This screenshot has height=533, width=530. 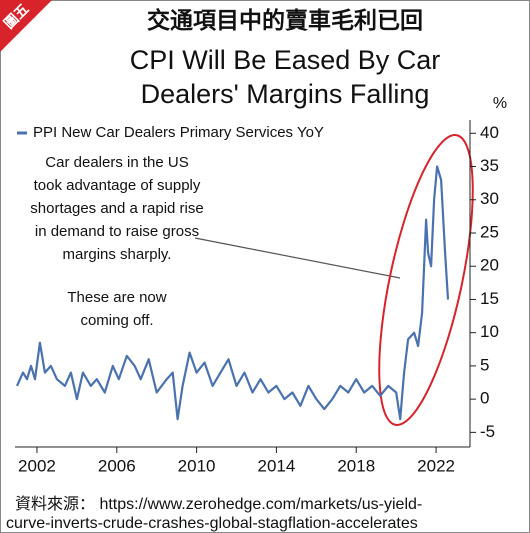 I want to click on y-tick-label: 5, so click(x=484, y=364).